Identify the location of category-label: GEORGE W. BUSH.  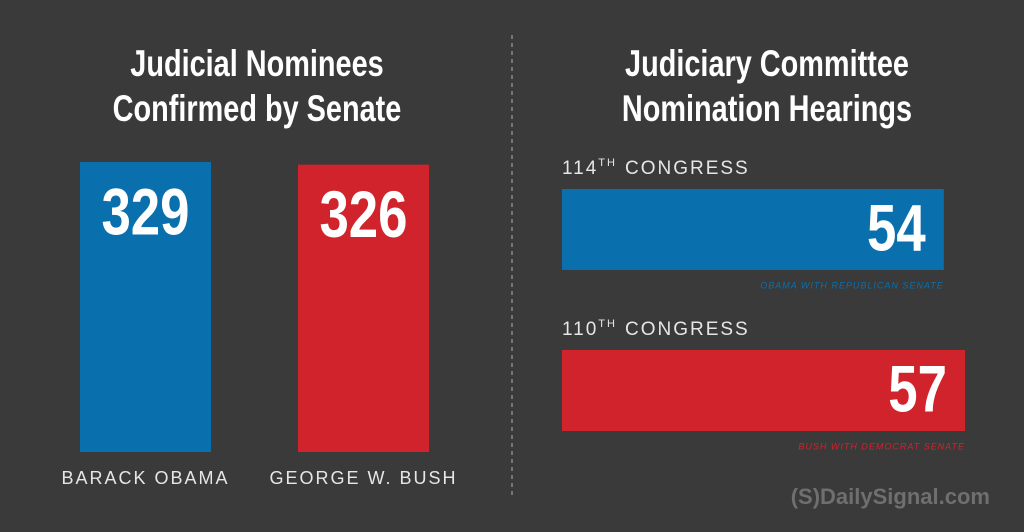
(363, 478).